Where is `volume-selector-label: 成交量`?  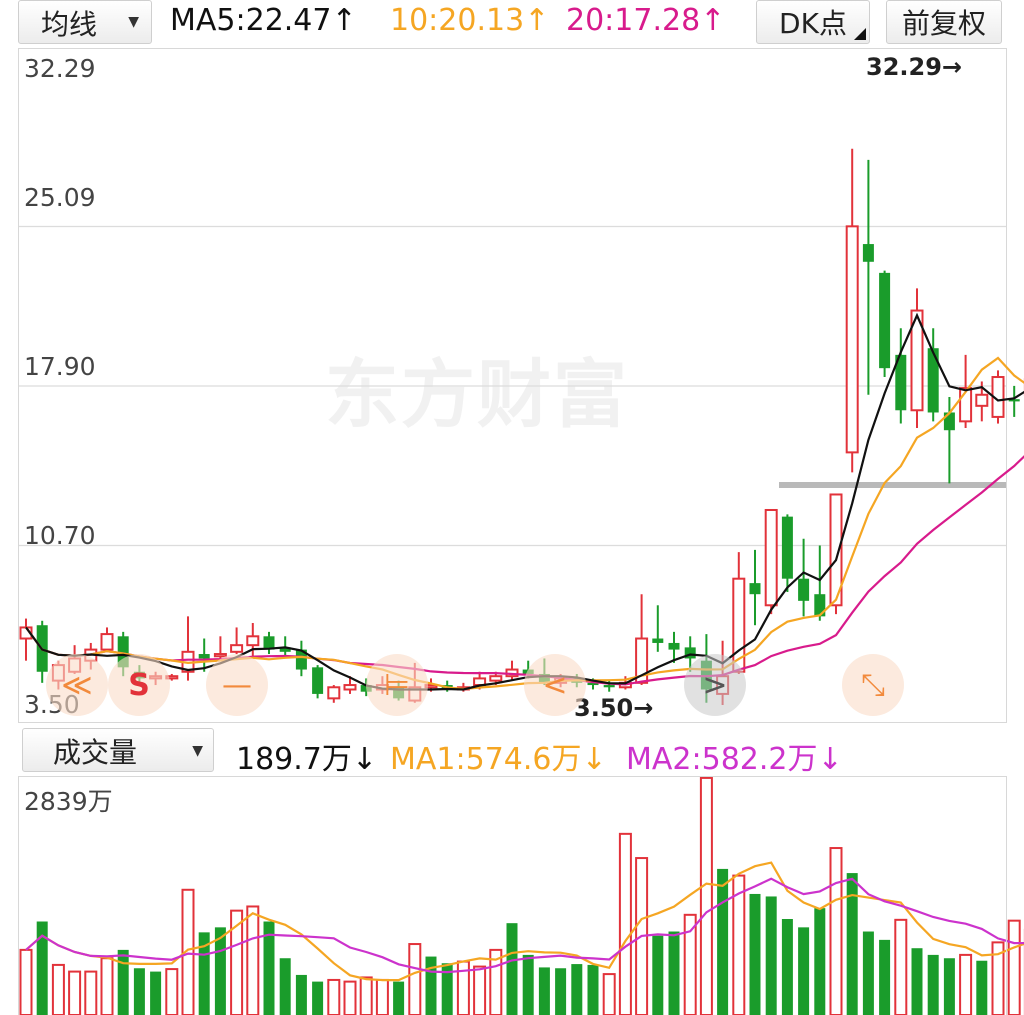 volume-selector-label: 成交量 is located at coordinates (95, 752).